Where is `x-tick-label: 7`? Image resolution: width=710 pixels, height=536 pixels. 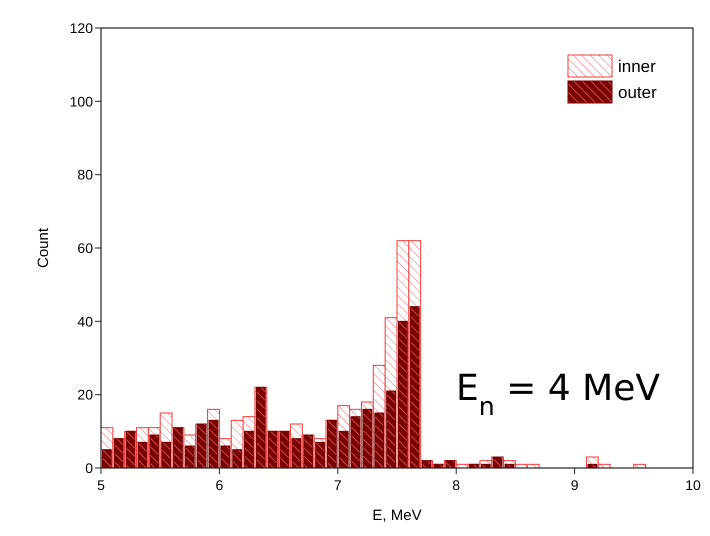 x-tick-label: 7 is located at coordinates (338, 485).